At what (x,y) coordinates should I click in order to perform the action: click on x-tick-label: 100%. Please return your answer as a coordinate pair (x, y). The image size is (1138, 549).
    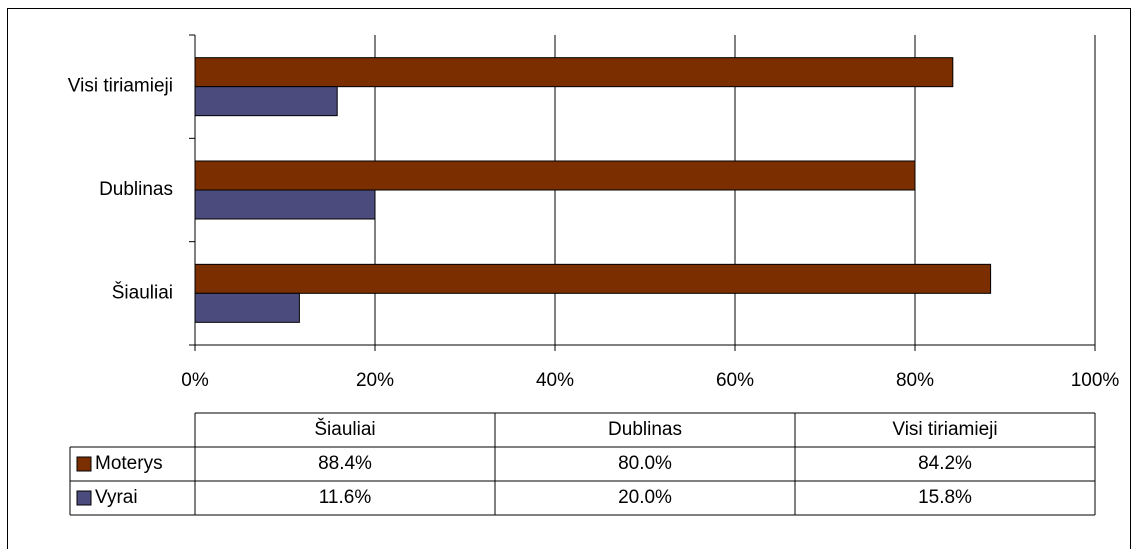
    Looking at the image, I should click on (1095, 380).